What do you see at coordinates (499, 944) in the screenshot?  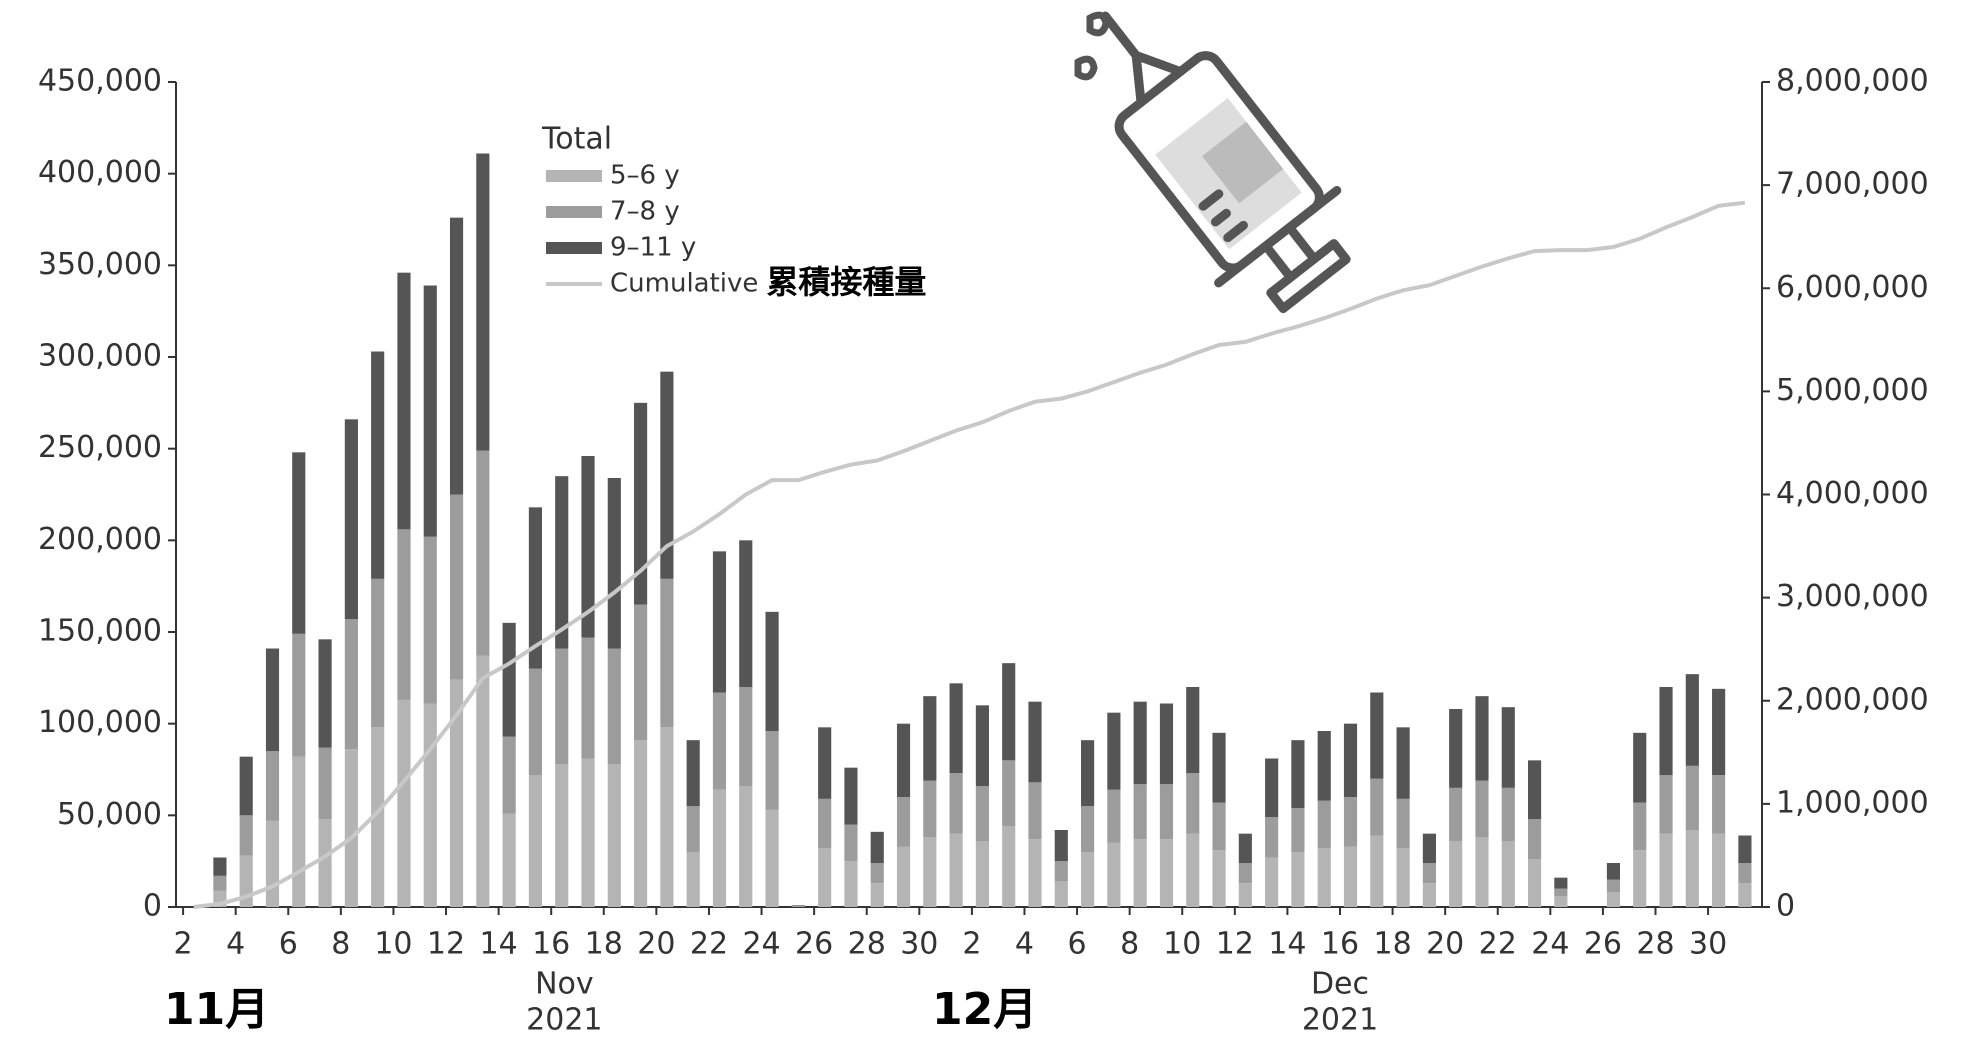 I see `x-tick-label: 14` at bounding box center [499, 944].